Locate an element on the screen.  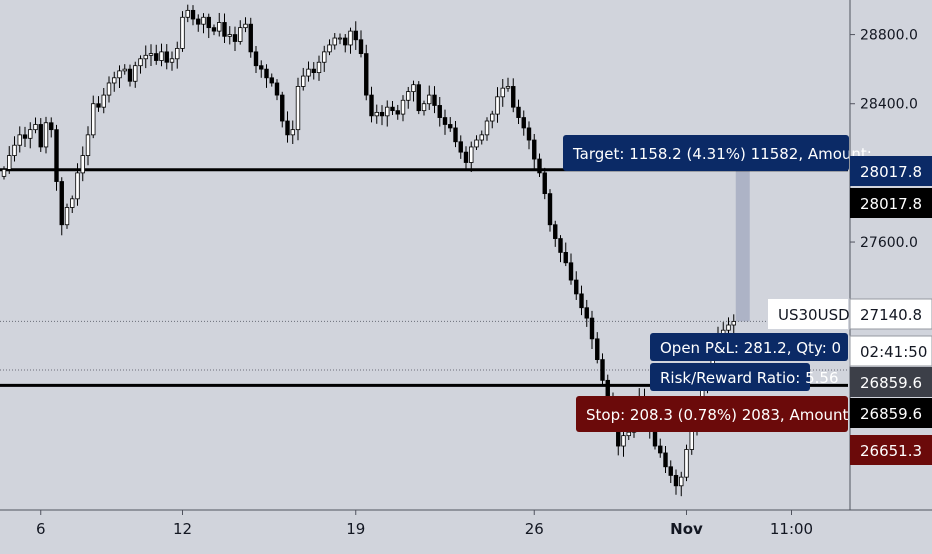
symbol-tag: US30USD is located at coordinates (809, 314).